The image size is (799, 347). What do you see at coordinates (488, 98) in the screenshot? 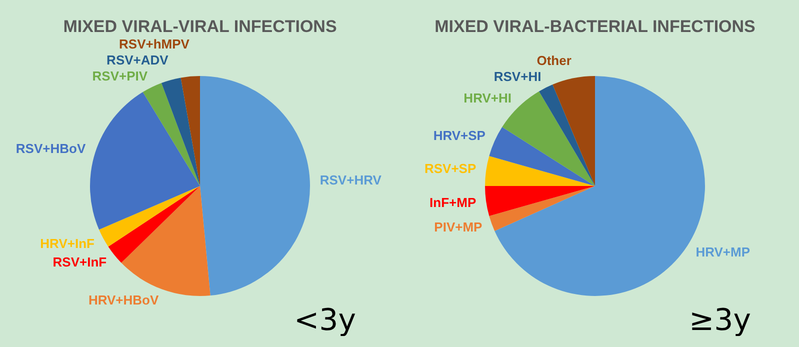
I see `slice-label: HRV+HI` at bounding box center [488, 98].